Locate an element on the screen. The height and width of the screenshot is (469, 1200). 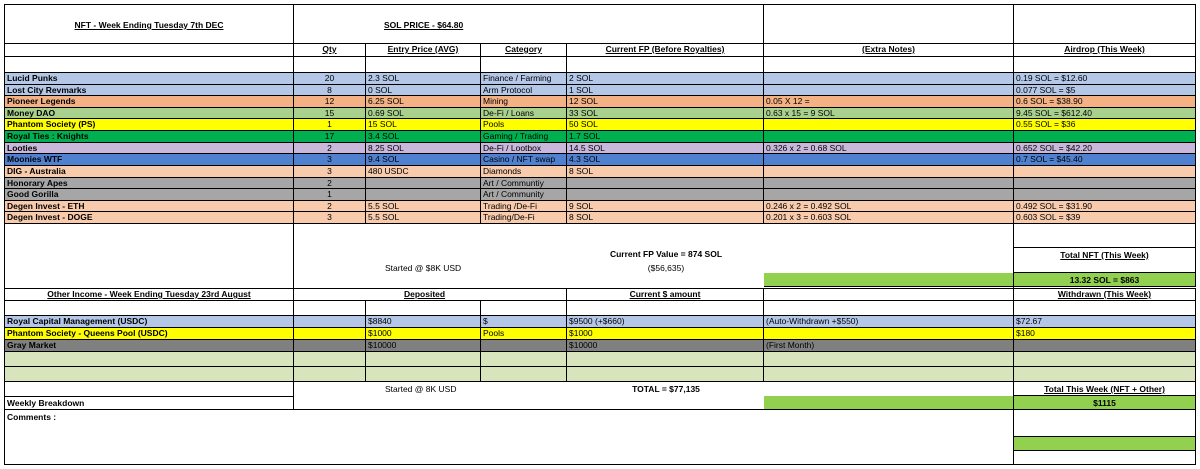
row-category: Arm Protocol is located at coordinates (524, 90).